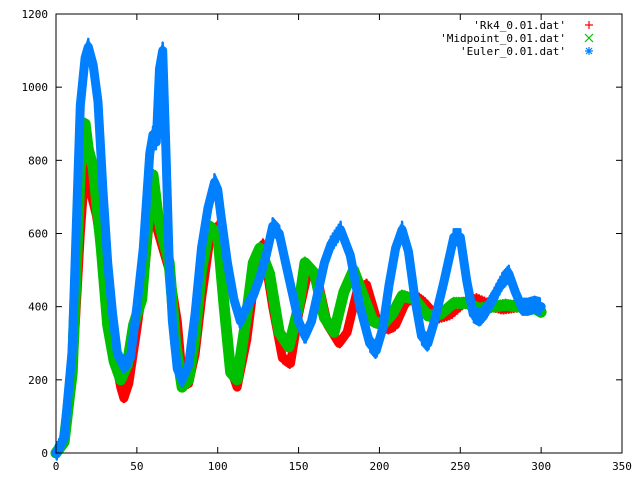 This screenshot has height=480, width=640. Describe the element at coordinates (35, 14) in the screenshot. I see `y-tick-label: 1200` at that location.